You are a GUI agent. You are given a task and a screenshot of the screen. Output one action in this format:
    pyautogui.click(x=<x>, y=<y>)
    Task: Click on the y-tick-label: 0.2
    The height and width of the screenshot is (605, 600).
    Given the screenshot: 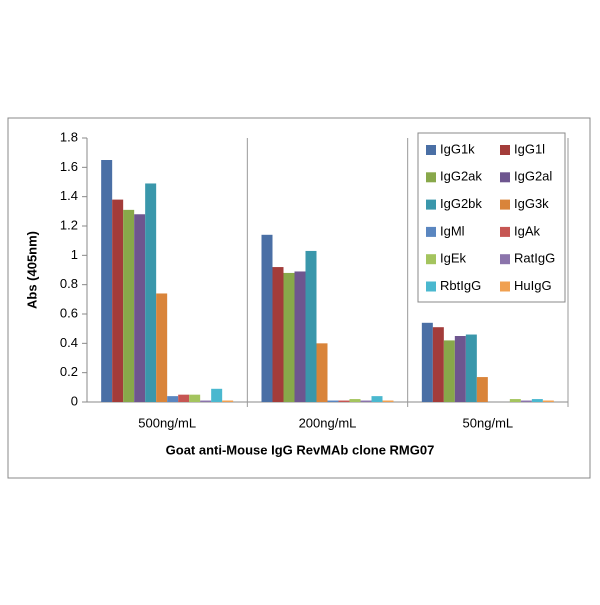 What is the action you would take?
    pyautogui.click(x=69, y=371)
    